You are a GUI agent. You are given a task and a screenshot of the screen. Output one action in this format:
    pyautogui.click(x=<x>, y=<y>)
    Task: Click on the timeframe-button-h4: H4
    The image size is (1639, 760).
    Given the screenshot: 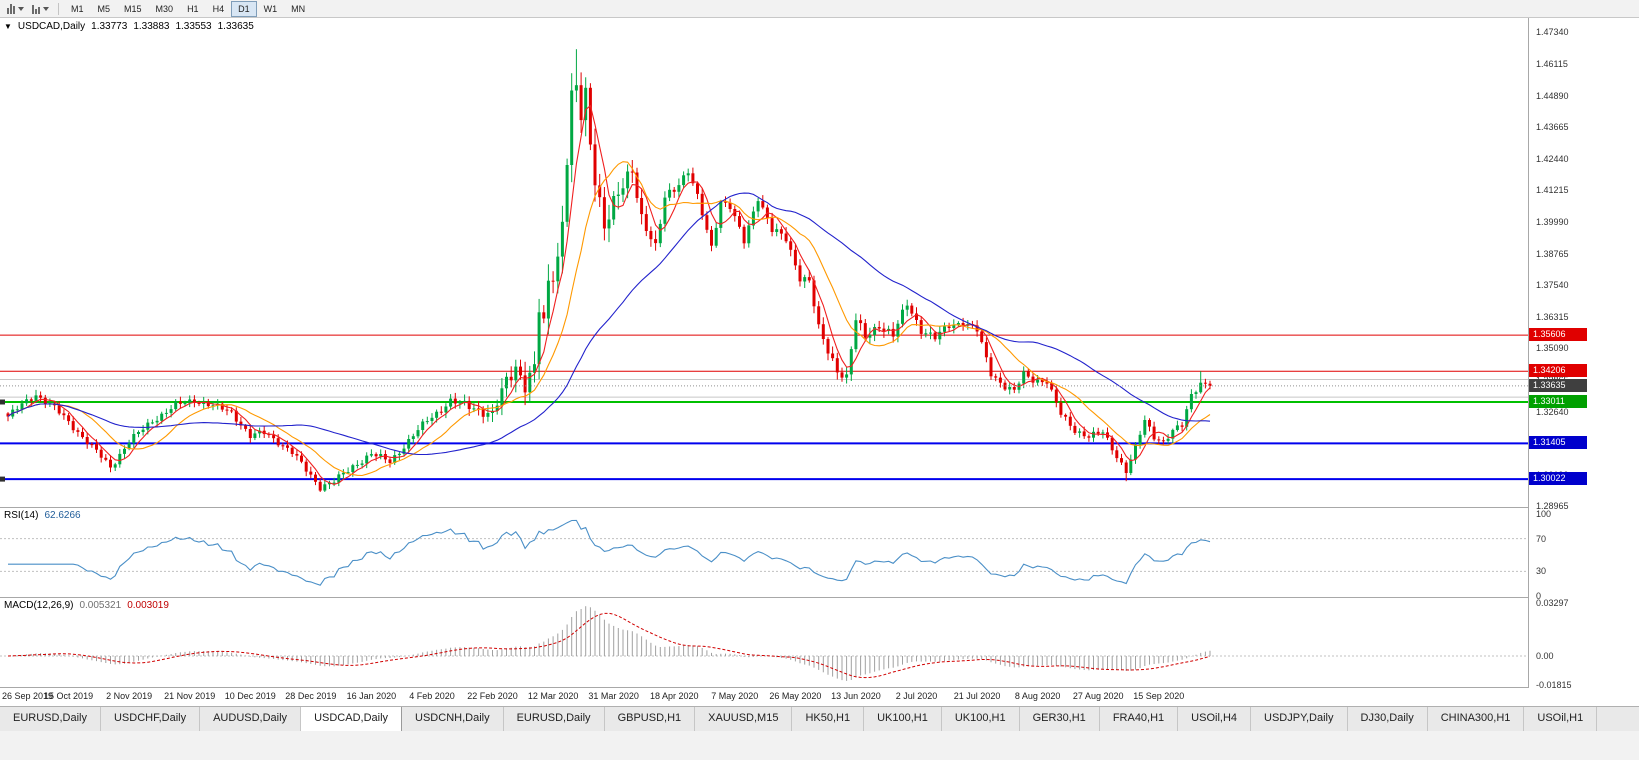 What is the action you would take?
    pyautogui.click(x=218, y=8)
    